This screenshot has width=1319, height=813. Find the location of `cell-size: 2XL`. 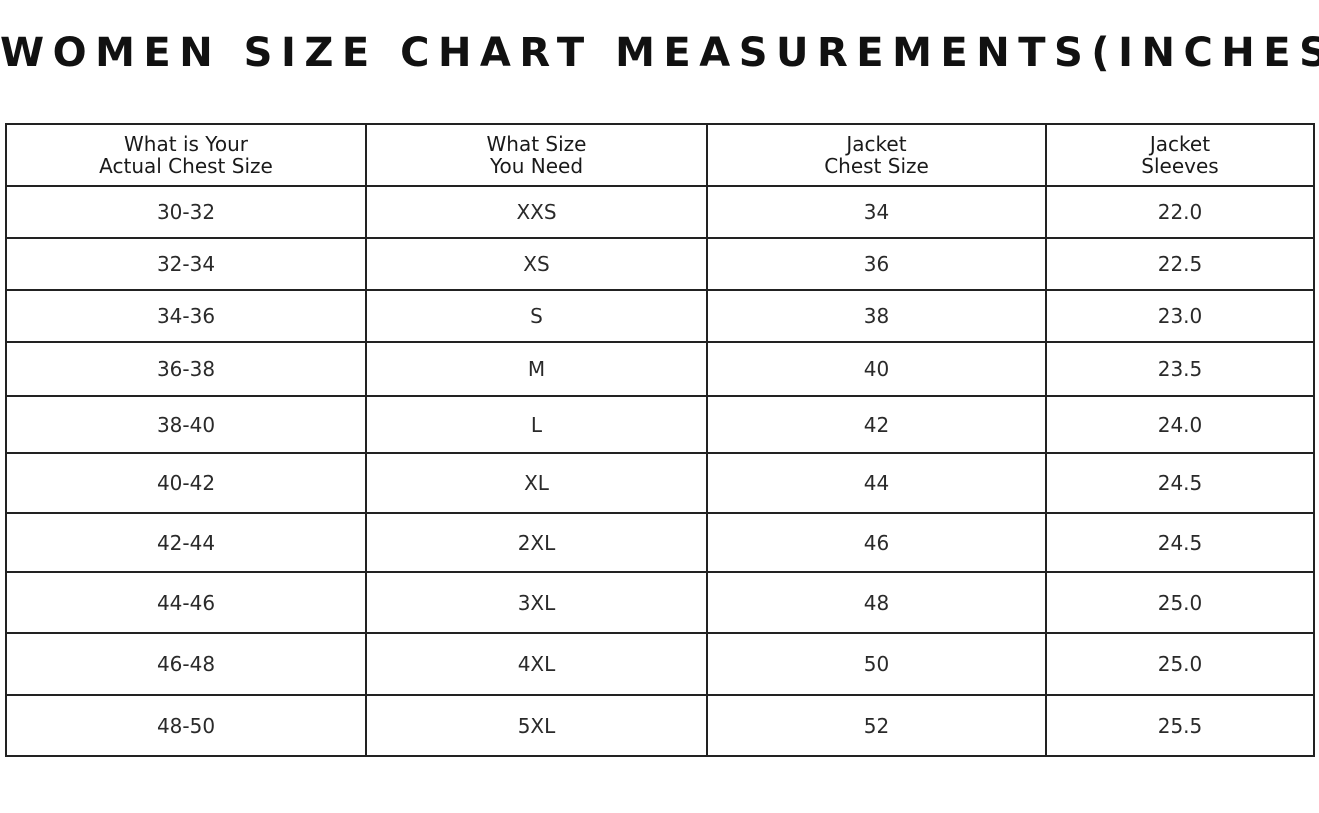

cell-size: 2XL is located at coordinates (536, 542).